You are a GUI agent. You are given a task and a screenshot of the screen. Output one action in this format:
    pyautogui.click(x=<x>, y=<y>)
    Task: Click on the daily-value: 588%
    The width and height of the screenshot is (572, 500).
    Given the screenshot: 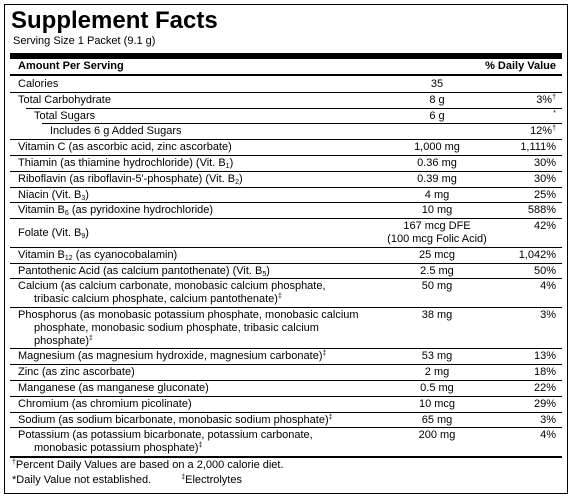 What is the action you would take?
    pyautogui.click(x=529, y=210)
    